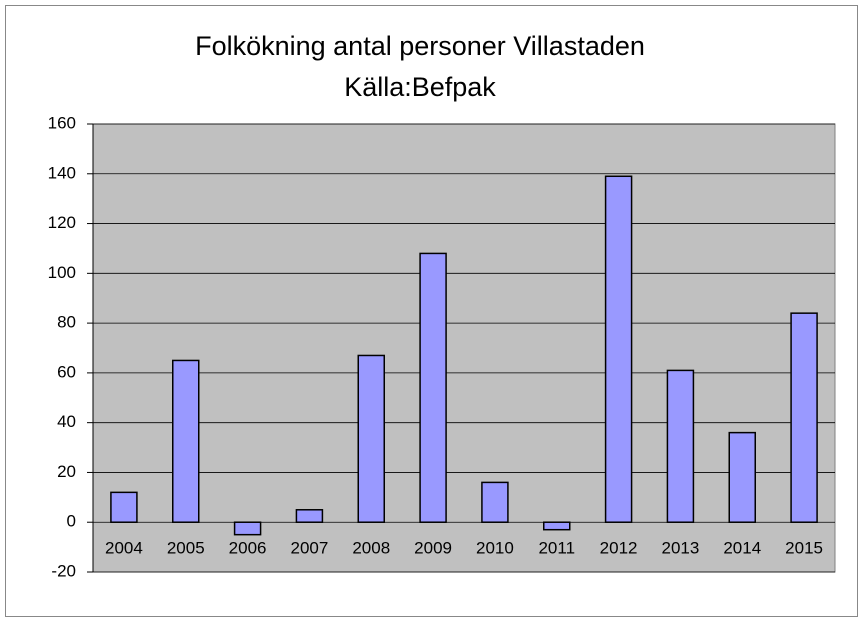 The image size is (865, 623). What do you see at coordinates (556, 548) in the screenshot?
I see `x-tick-label: 2011` at bounding box center [556, 548].